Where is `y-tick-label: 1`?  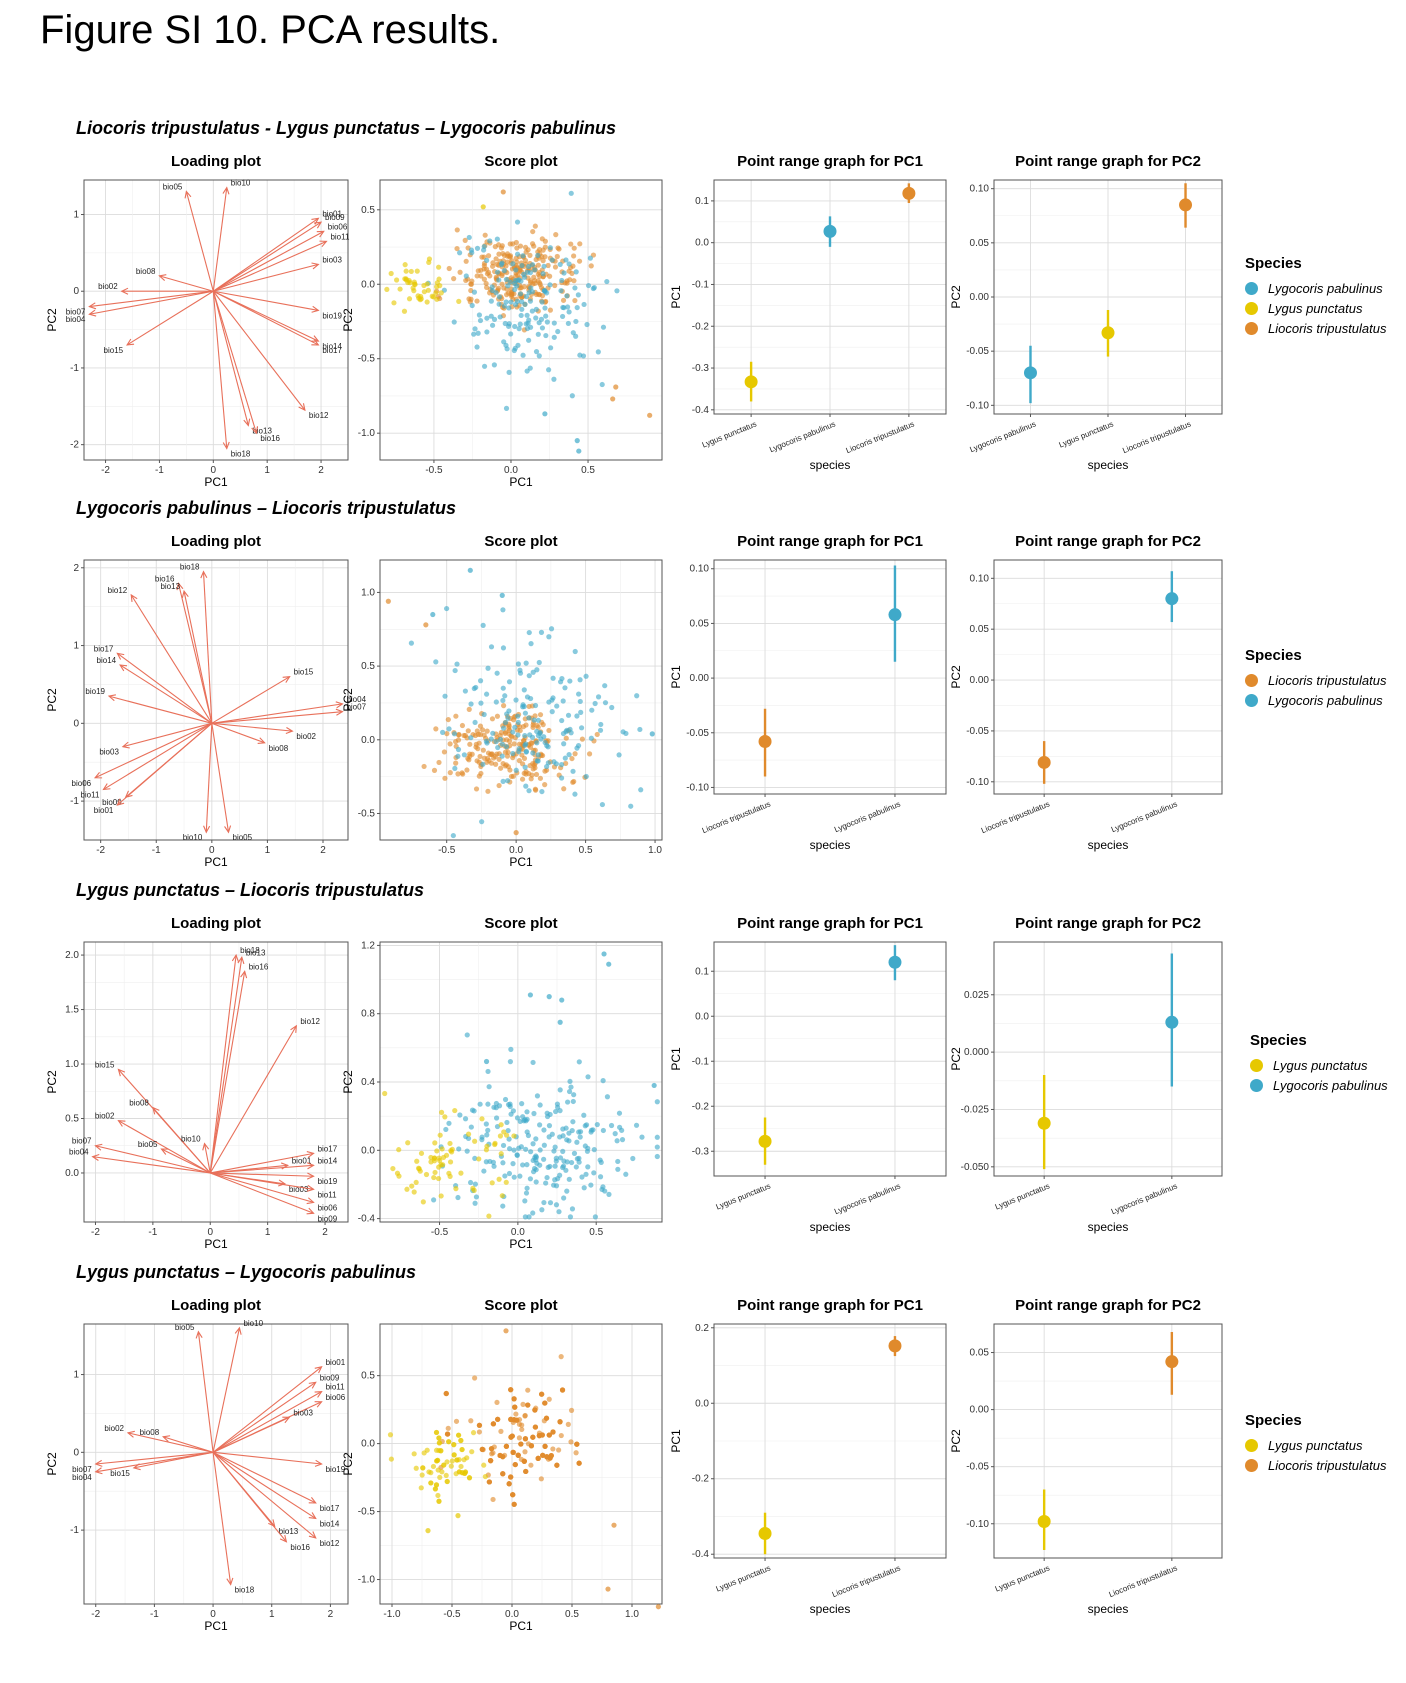 y-tick-label: 1 is located at coordinates (76, 215).